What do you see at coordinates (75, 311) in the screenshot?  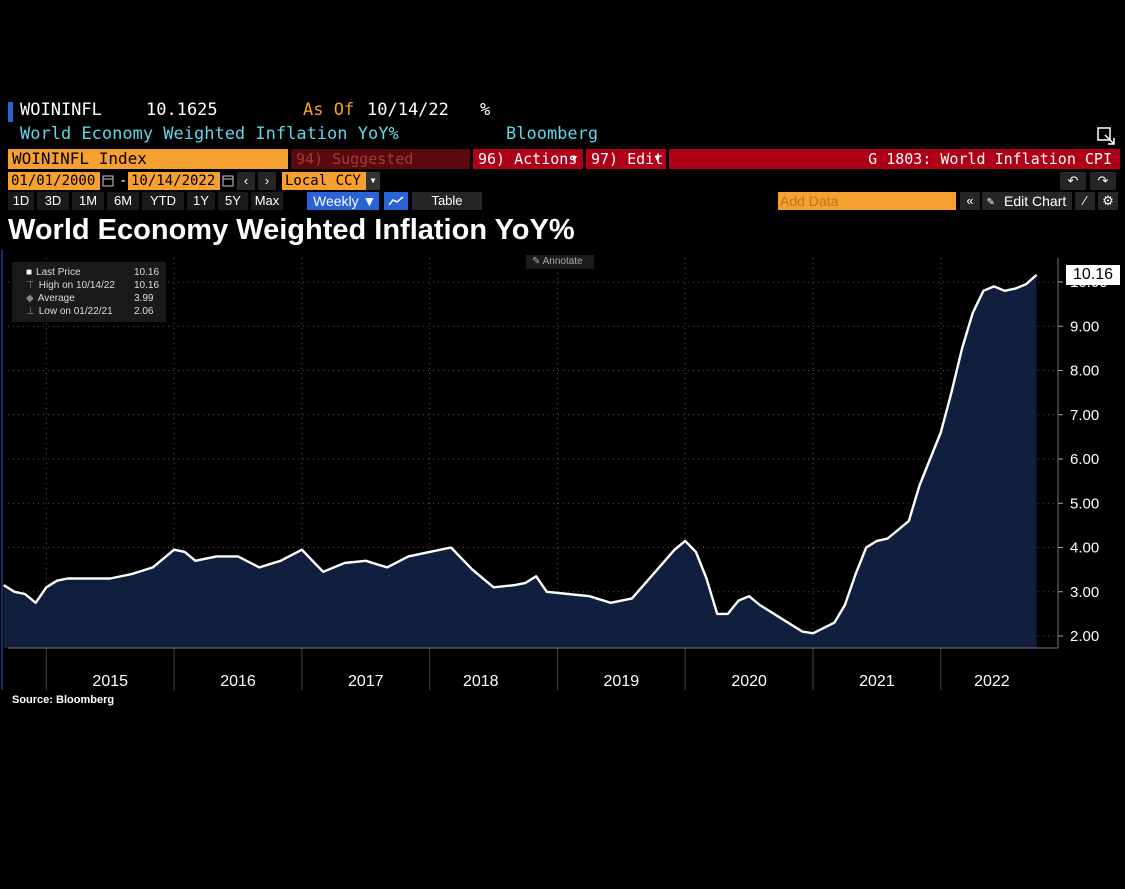 I see `legend-label: Low on 01/22/21` at bounding box center [75, 311].